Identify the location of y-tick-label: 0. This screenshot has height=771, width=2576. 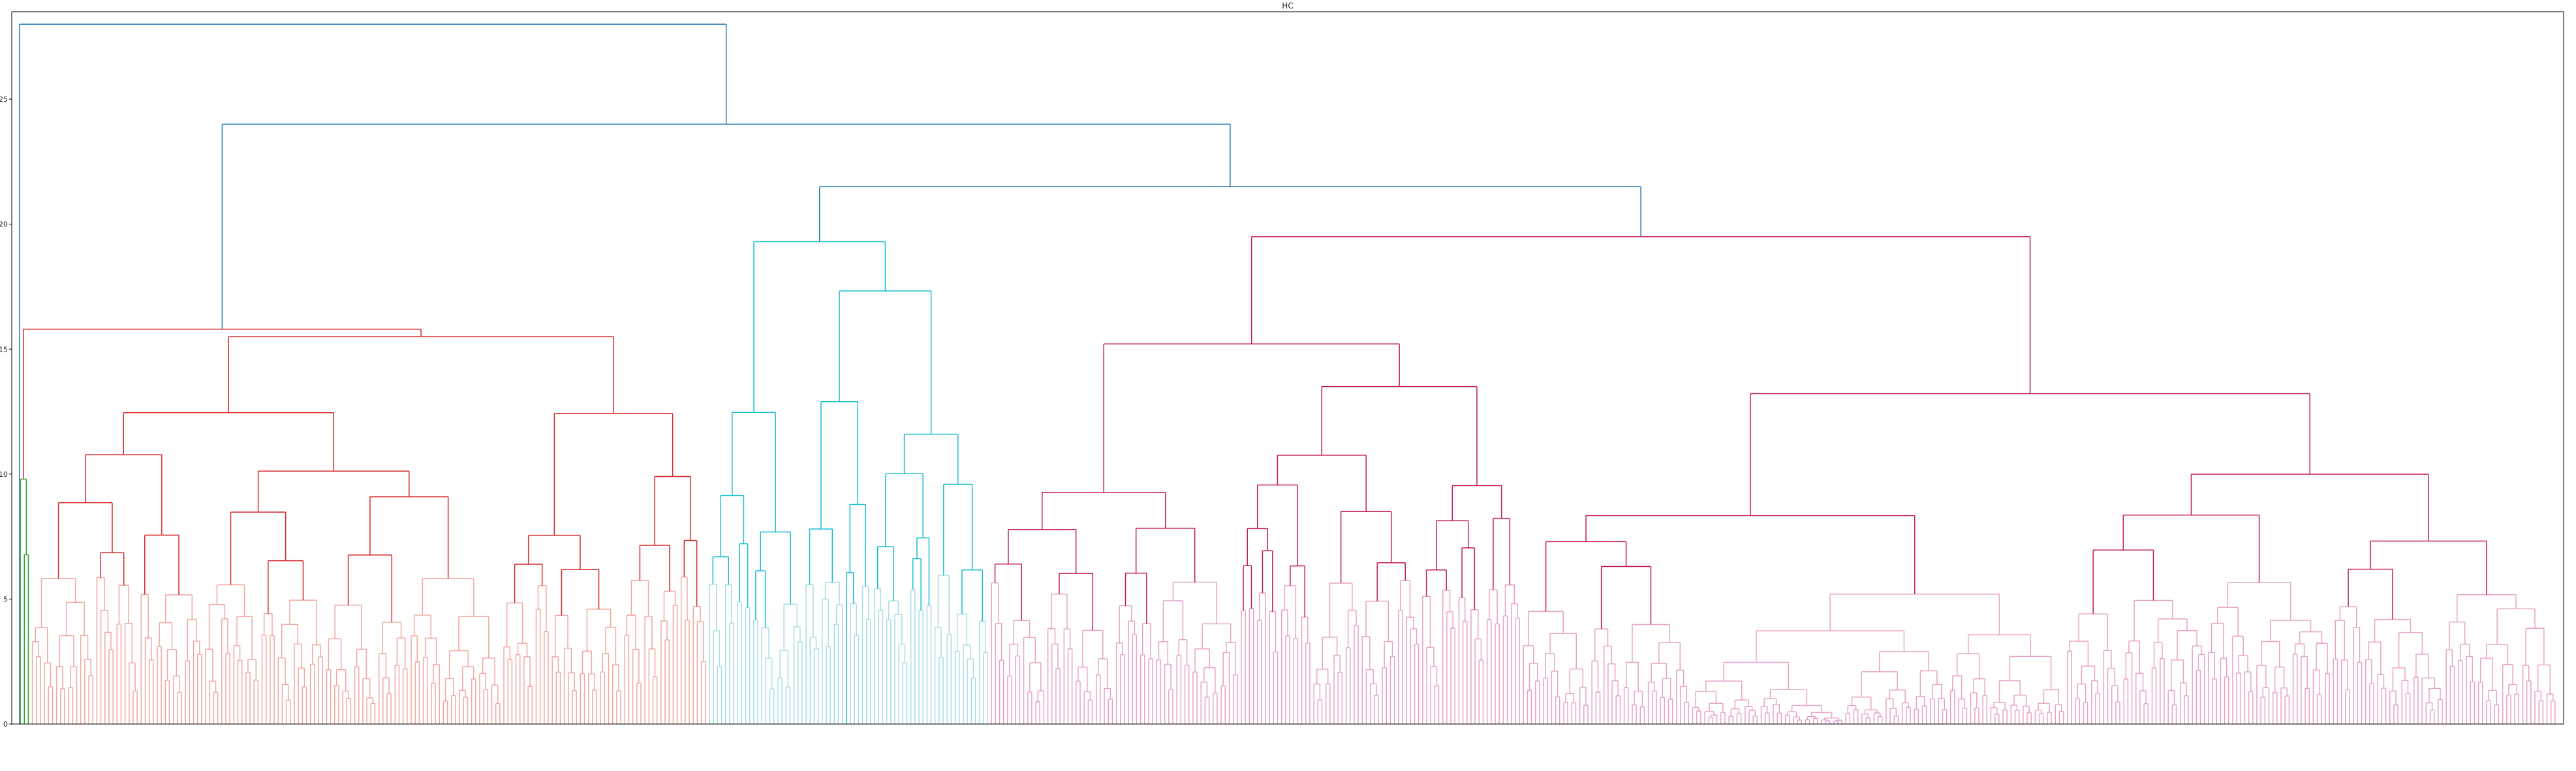
(5, 724).